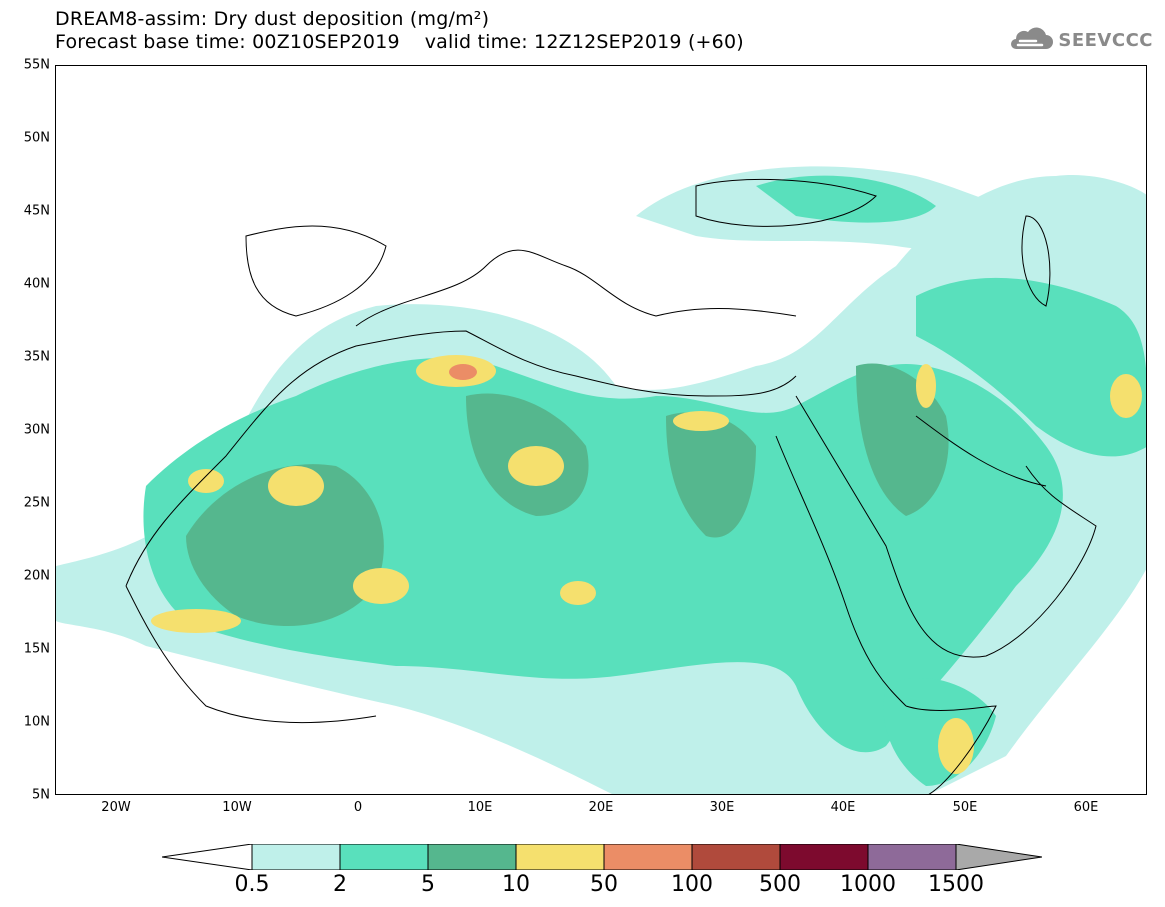 The width and height of the screenshot is (1165, 907). Describe the element at coordinates (1086, 807) in the screenshot. I see `lon-label-60e: 60E` at that location.